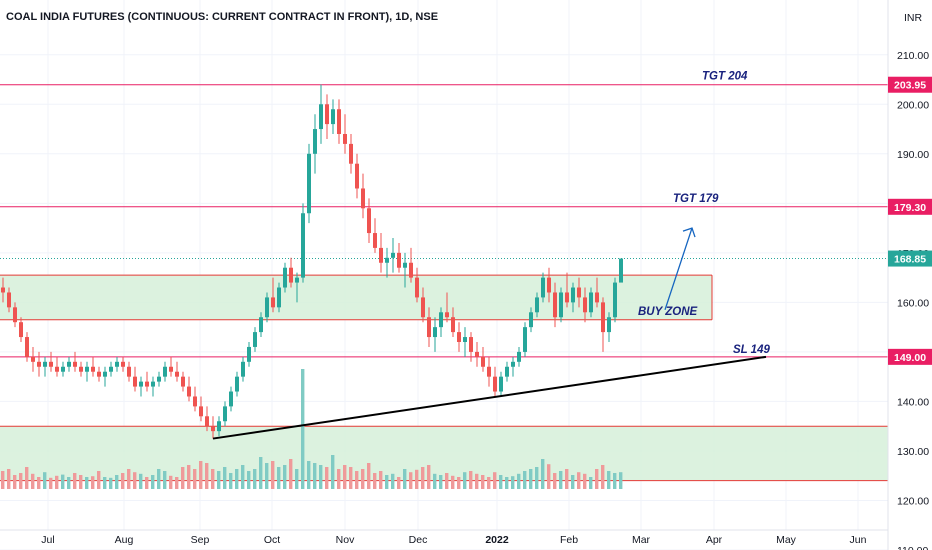 The width and height of the screenshot is (932, 550). I want to click on trendline, so click(489, 397).